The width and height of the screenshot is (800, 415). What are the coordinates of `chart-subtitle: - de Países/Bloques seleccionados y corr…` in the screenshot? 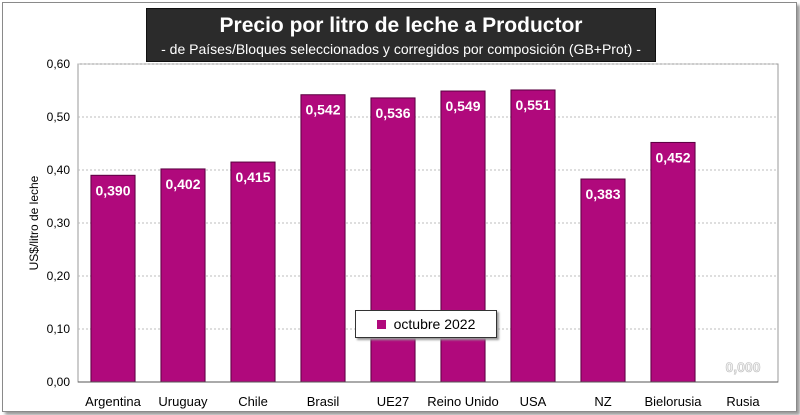 It's located at (401, 49).